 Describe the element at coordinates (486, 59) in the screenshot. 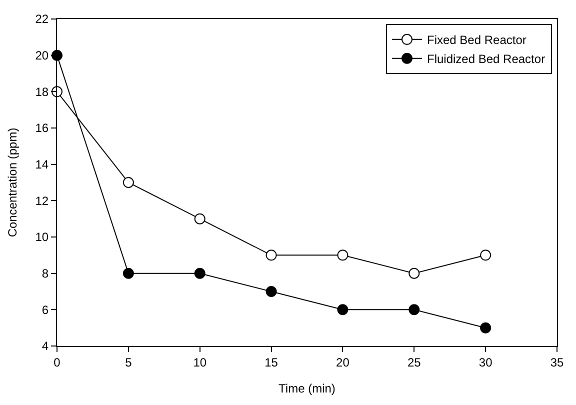

I see `legend-label: Fluidized Bed Reactor` at that location.